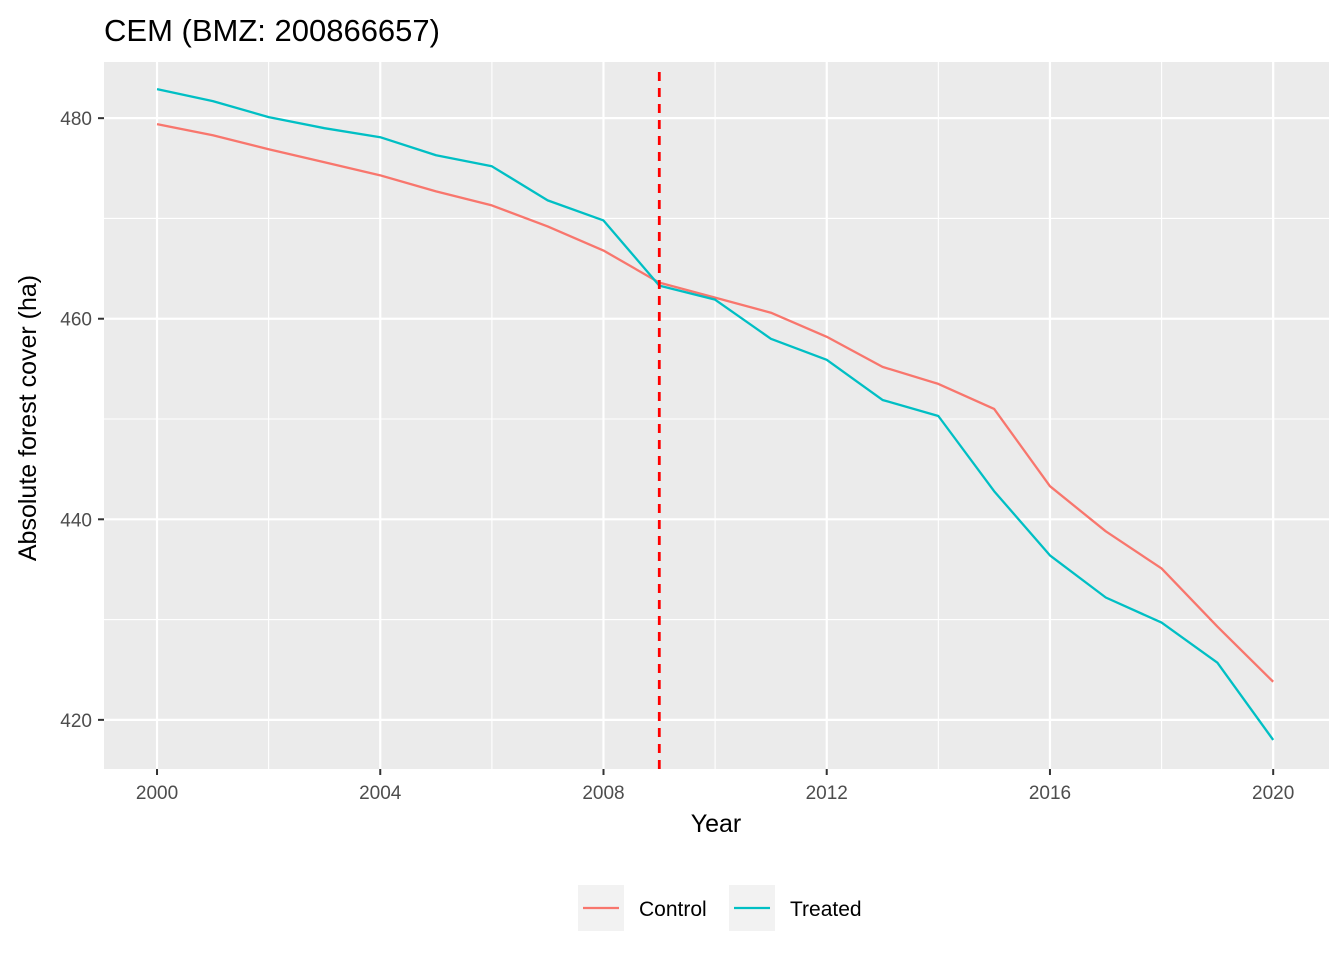 The height and width of the screenshot is (960, 1344). What do you see at coordinates (673, 909) in the screenshot?
I see `legend-label-control: Control` at bounding box center [673, 909].